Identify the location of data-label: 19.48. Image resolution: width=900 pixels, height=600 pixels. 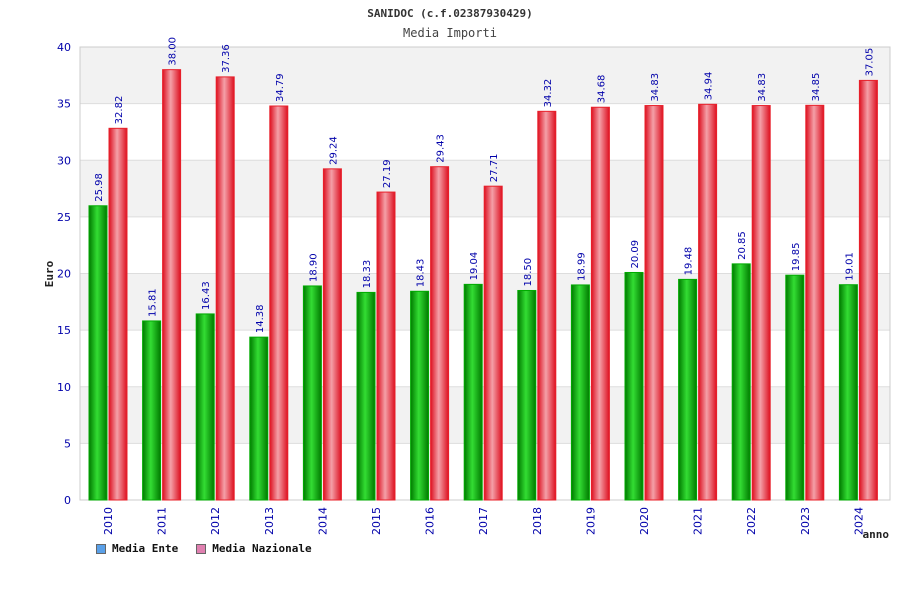
(689, 261).